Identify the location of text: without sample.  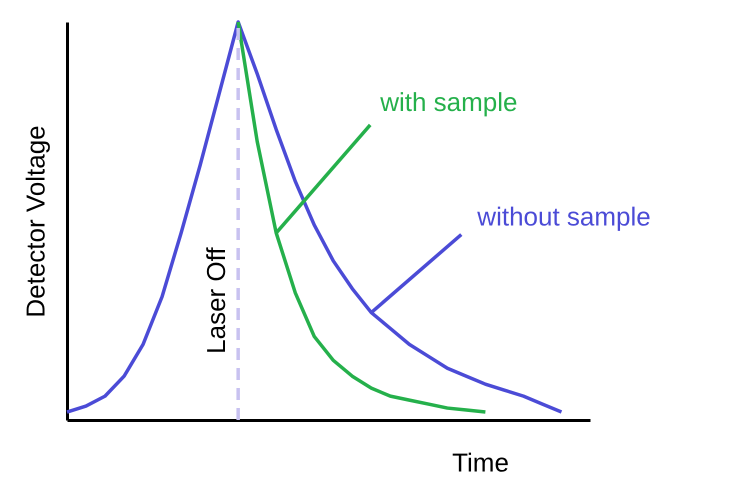
(563, 217).